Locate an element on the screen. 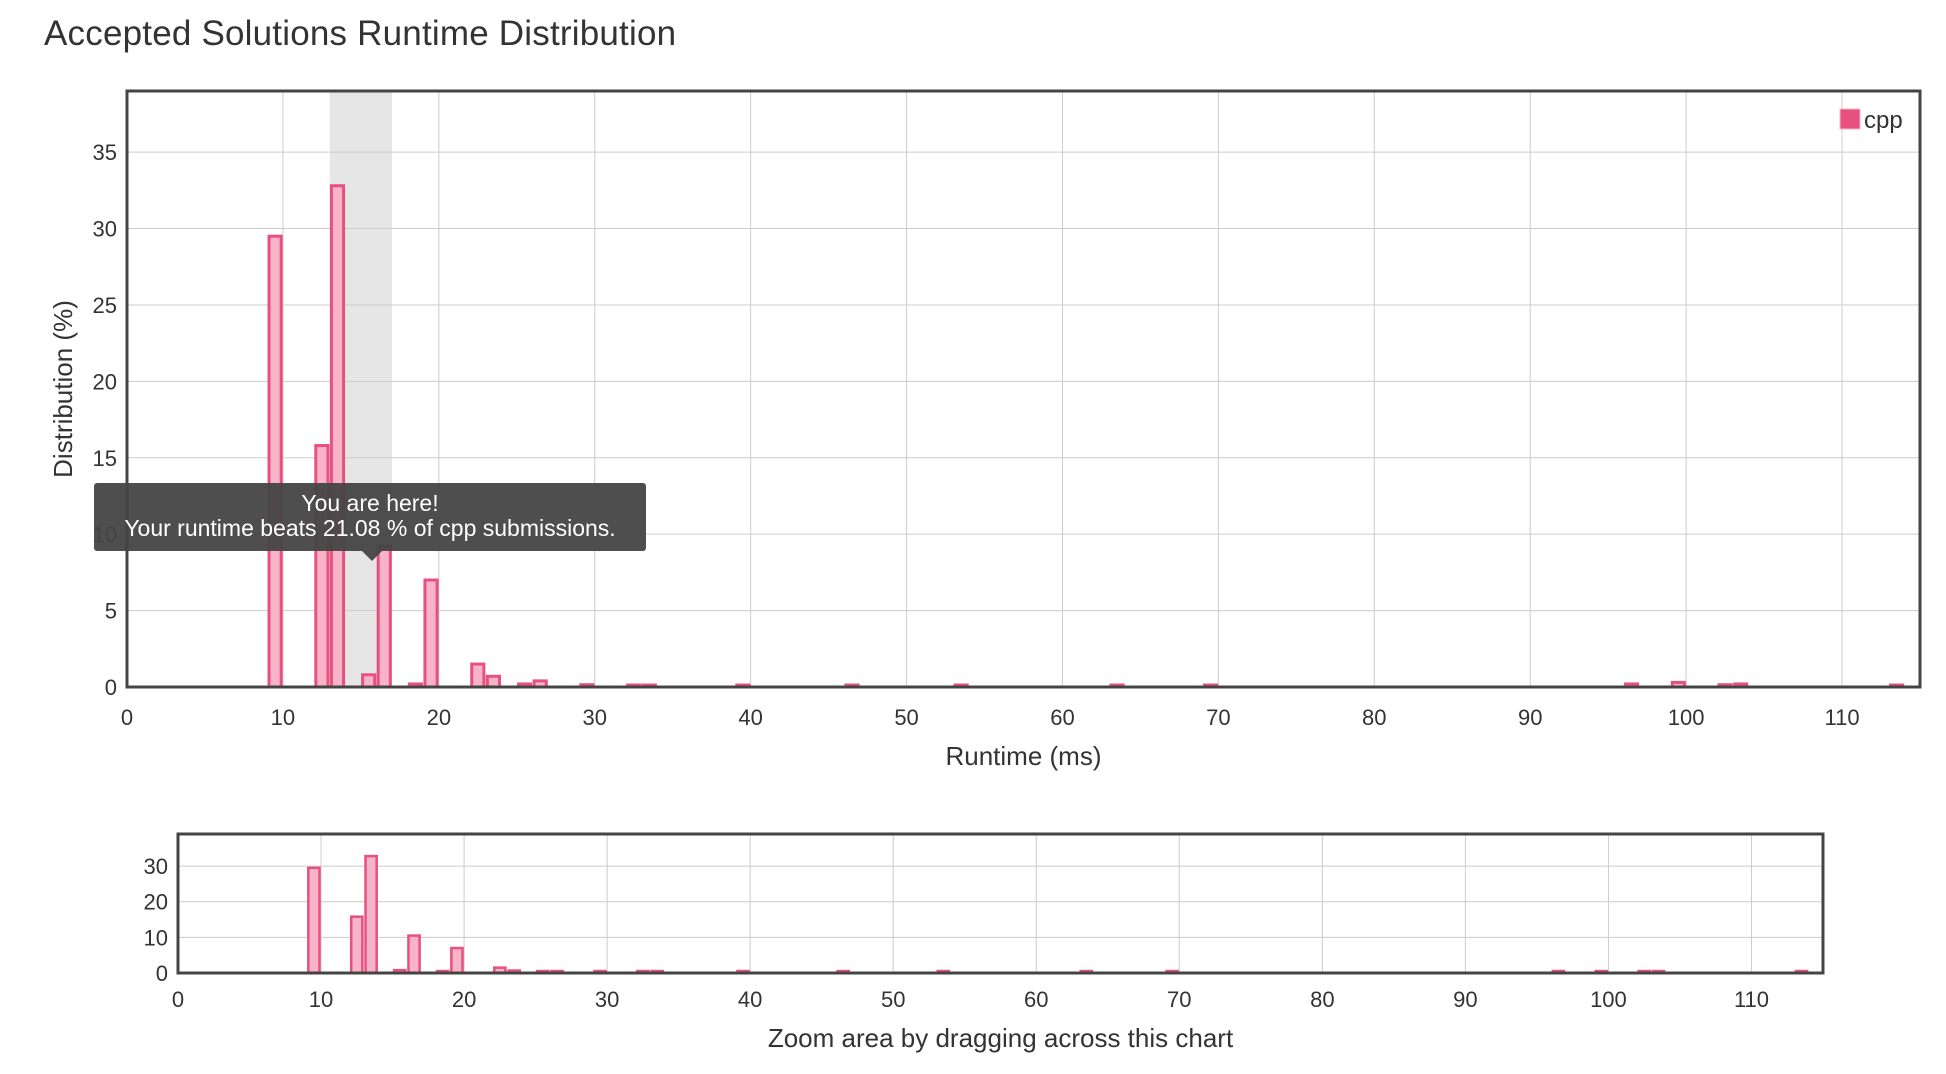 This screenshot has height=1074, width=1946. y-tick-label: 25 is located at coordinates (105, 305).